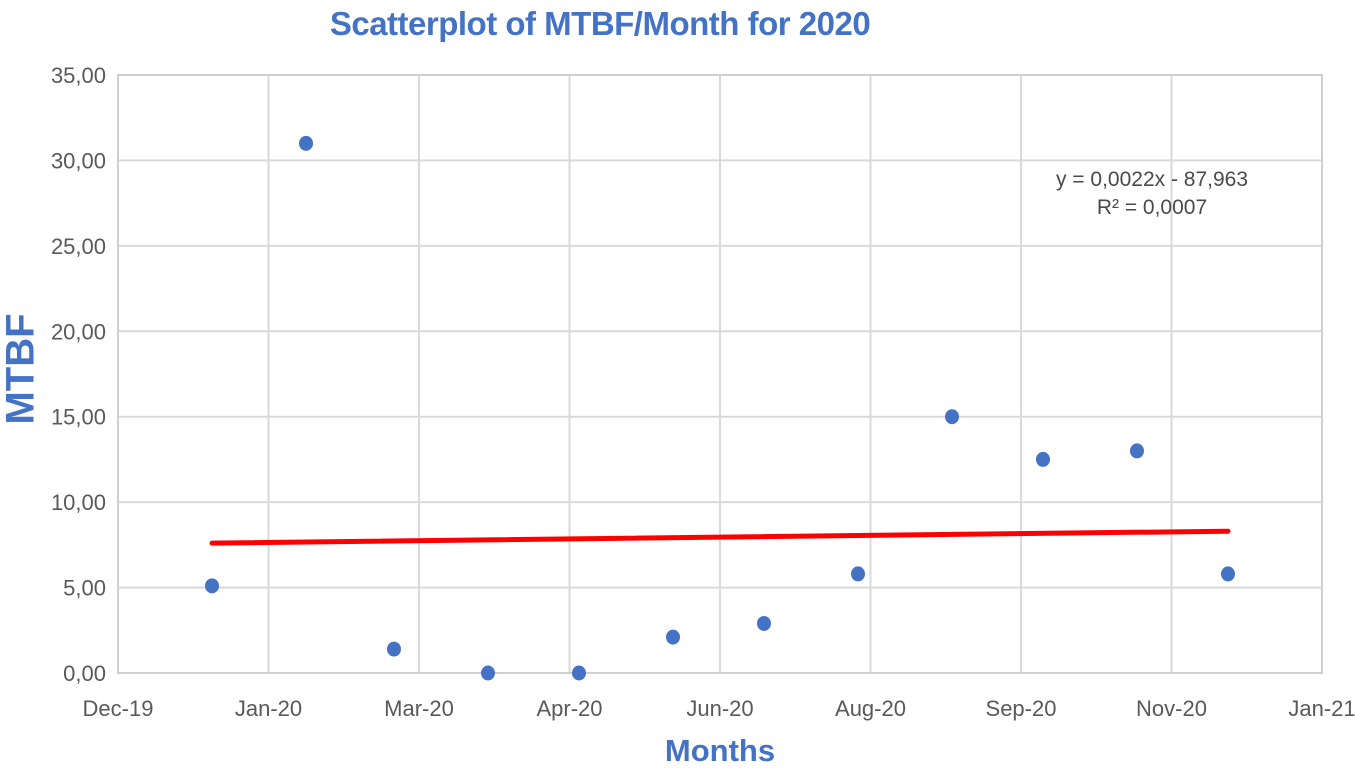 The width and height of the screenshot is (1355, 782). I want to click on y-tick-label: 0,00, so click(84, 673).